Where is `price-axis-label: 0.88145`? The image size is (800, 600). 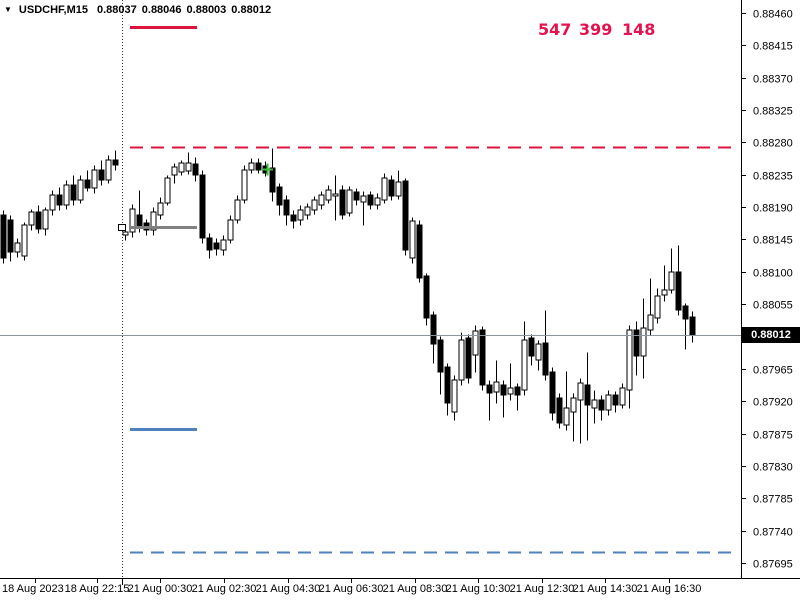
price-axis-label: 0.88145 is located at coordinates (773, 241).